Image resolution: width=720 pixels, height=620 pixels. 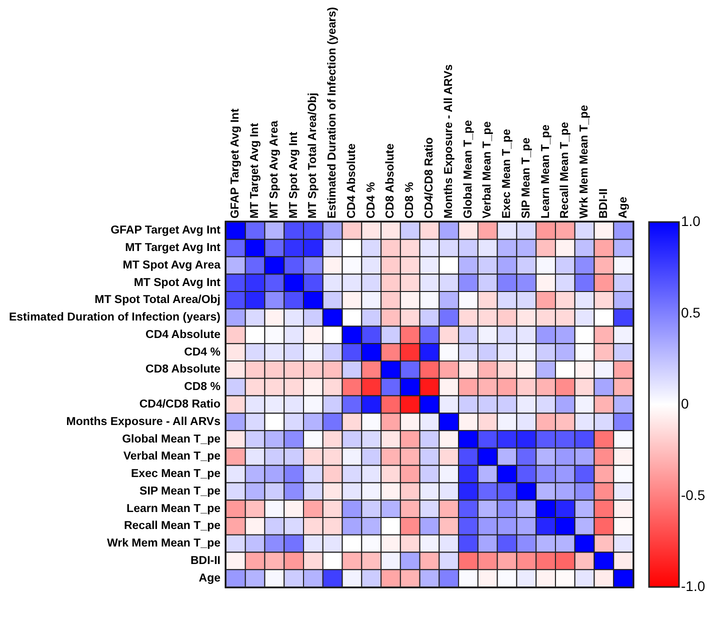 I want to click on x-tick-label: MT Spot Avg Int, so click(x=294, y=175).